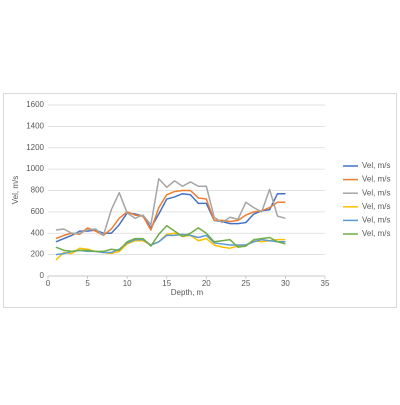 The image size is (400, 405). I want to click on y-tick-label: 1600, so click(35, 104).